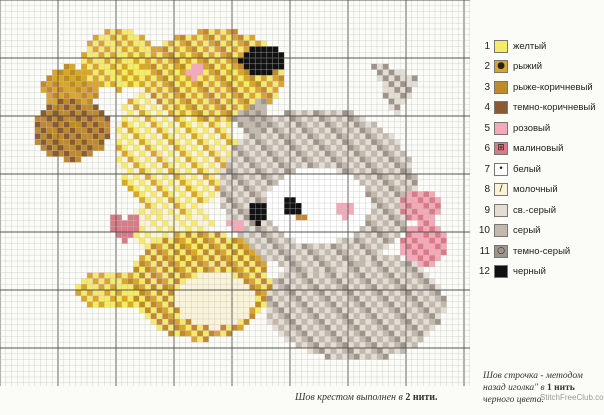 The height and width of the screenshot is (415, 604). What do you see at coordinates (536, 108) in the screenshot?
I see `legend-row: 4 темно-коричневый` at bounding box center [536, 108].